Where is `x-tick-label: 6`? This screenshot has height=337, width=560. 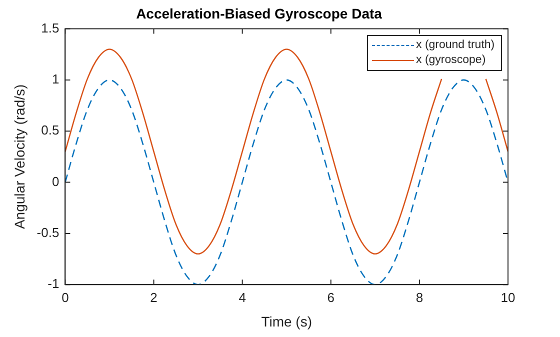 x-tick-label: 6 is located at coordinates (330, 297).